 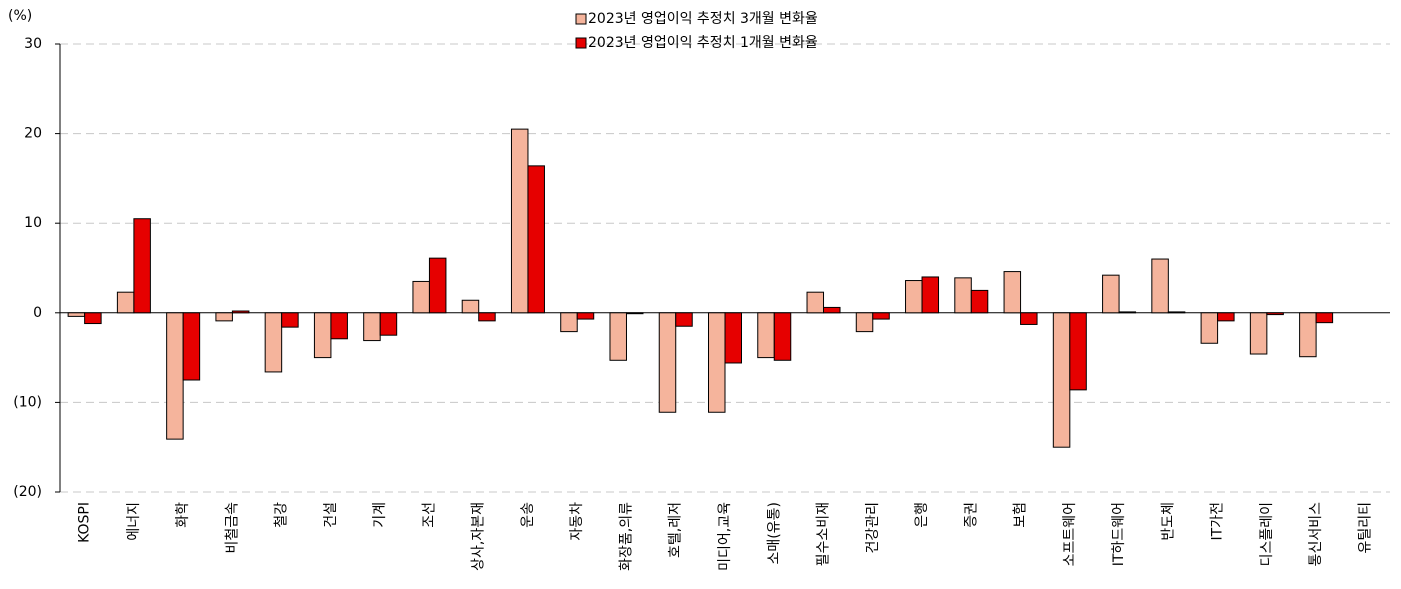 What do you see at coordinates (1070, 534) in the screenshot?
I see `x-tick-label: 소프트웨어` at bounding box center [1070, 534].